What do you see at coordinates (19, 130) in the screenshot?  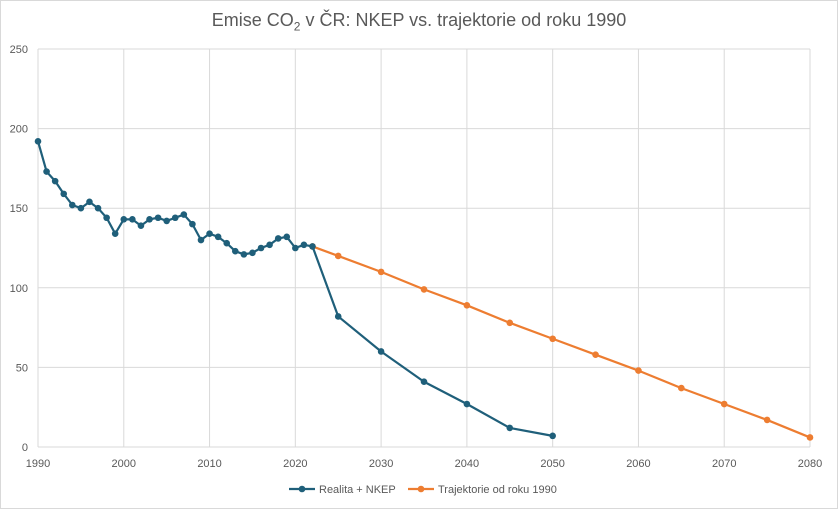 I see `y-tick-label: 200` at bounding box center [19, 130].